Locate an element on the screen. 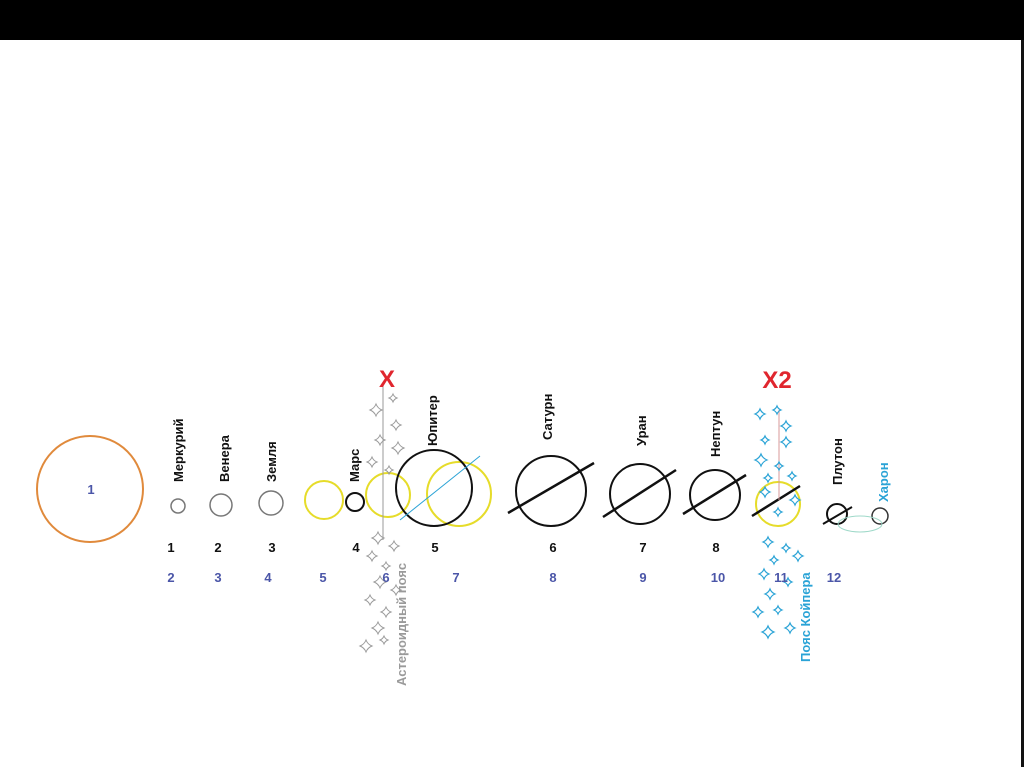 This screenshot has width=1024, height=767. pluto-circle is located at coordinates (837, 514).